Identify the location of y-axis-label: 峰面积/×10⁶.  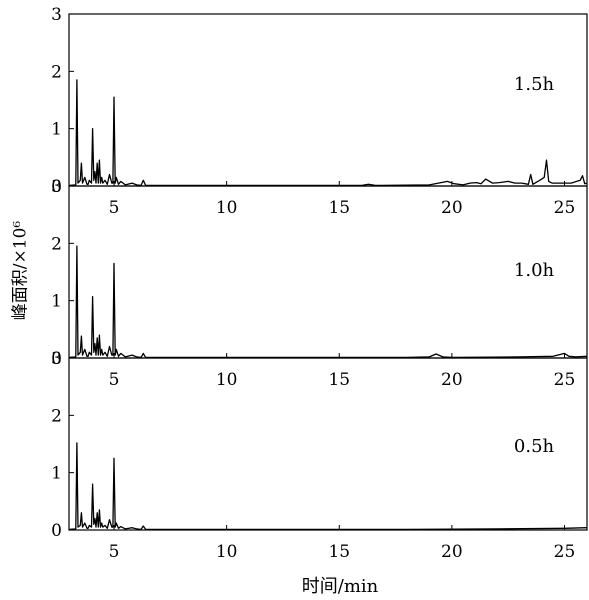
(20, 270).